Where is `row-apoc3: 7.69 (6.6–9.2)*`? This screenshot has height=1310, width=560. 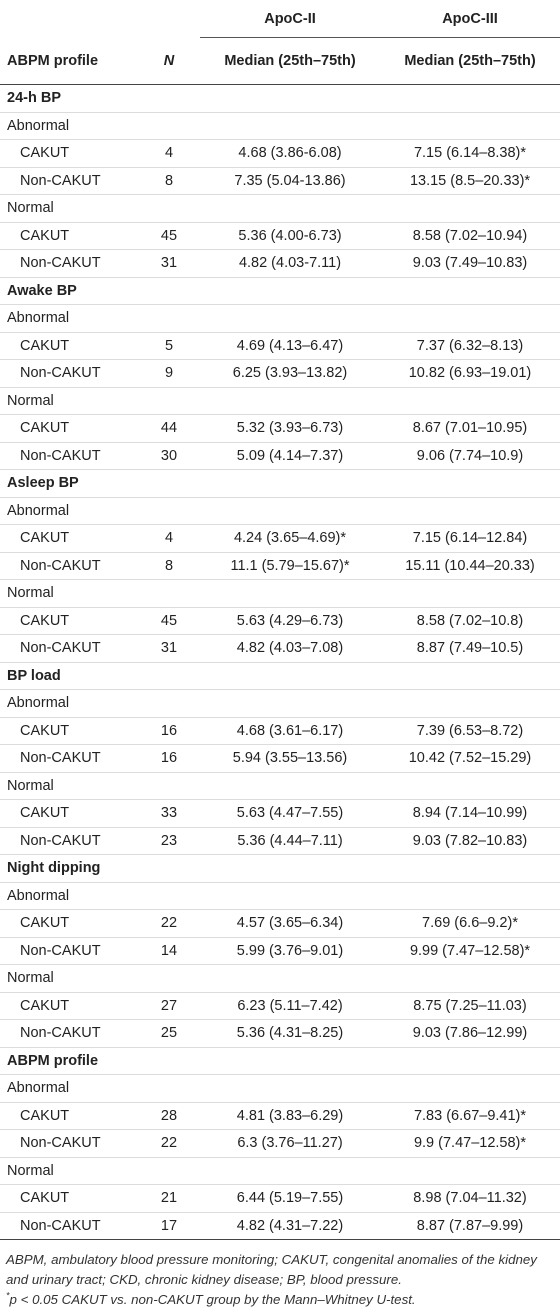
row-apoc3: 7.69 (6.6–9.2)* is located at coordinates (470, 923).